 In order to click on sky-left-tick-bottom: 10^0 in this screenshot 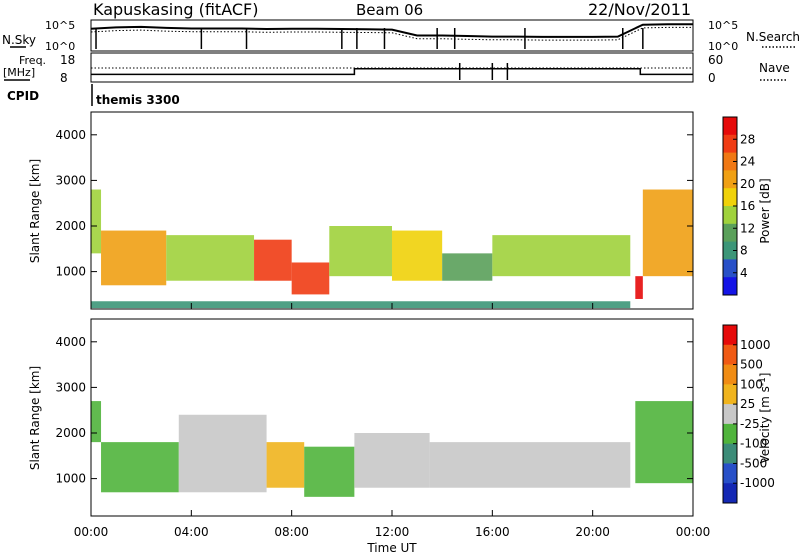, I will do `click(60, 46)`.